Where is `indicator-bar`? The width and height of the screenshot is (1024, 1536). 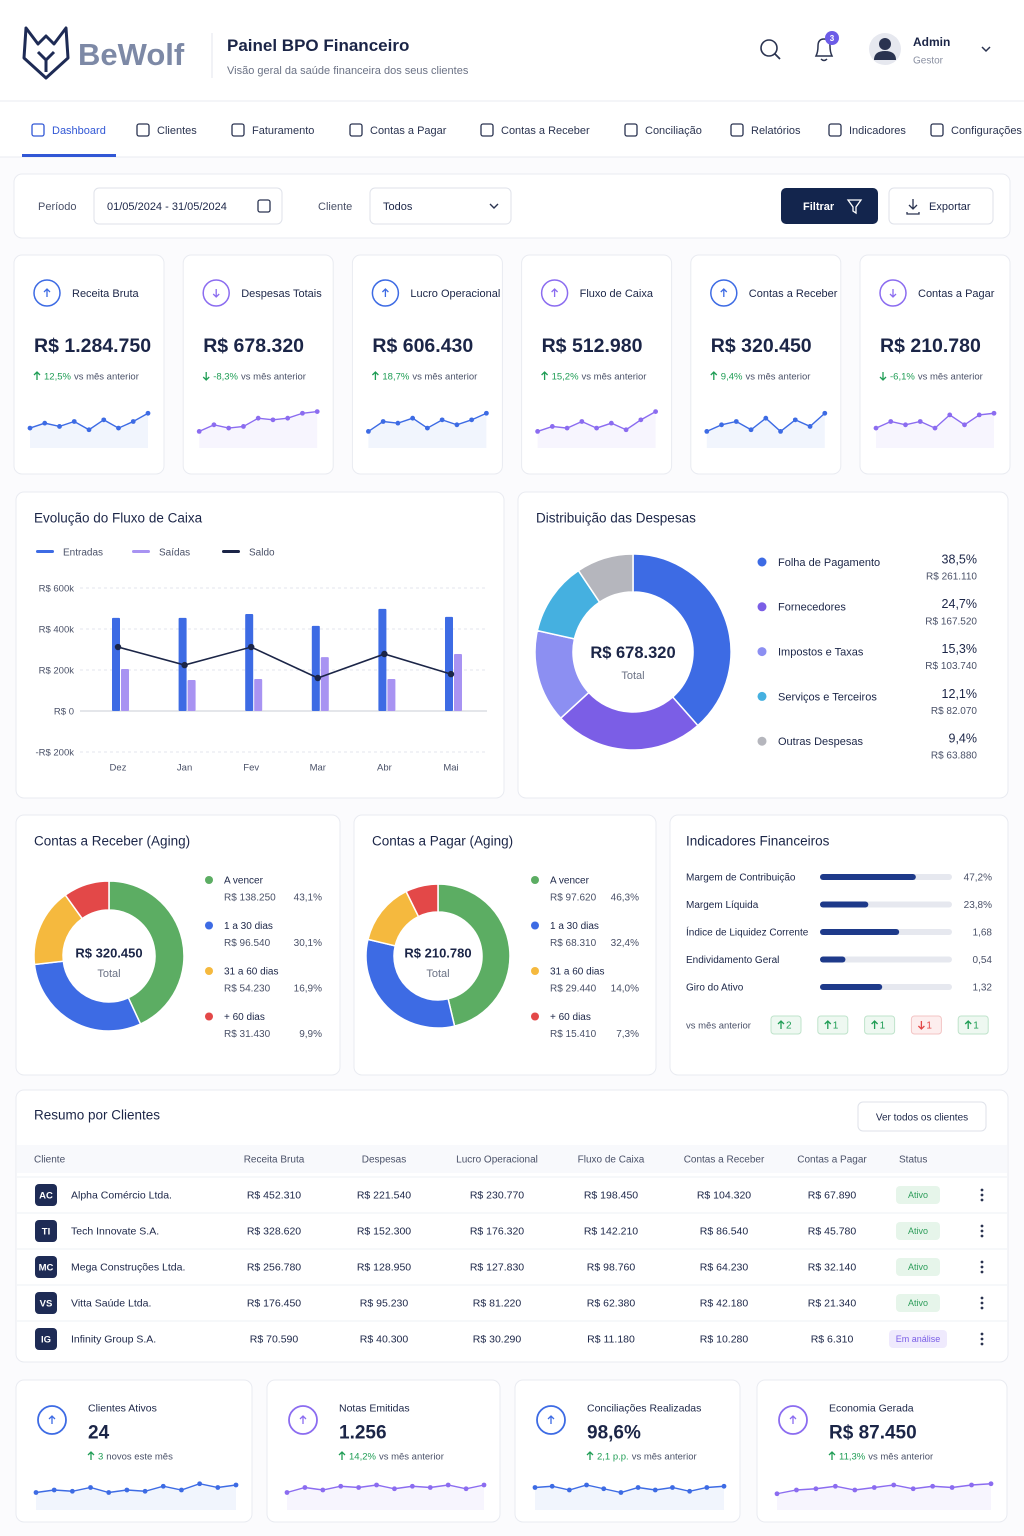 indicator-bar is located at coordinates (844, 904).